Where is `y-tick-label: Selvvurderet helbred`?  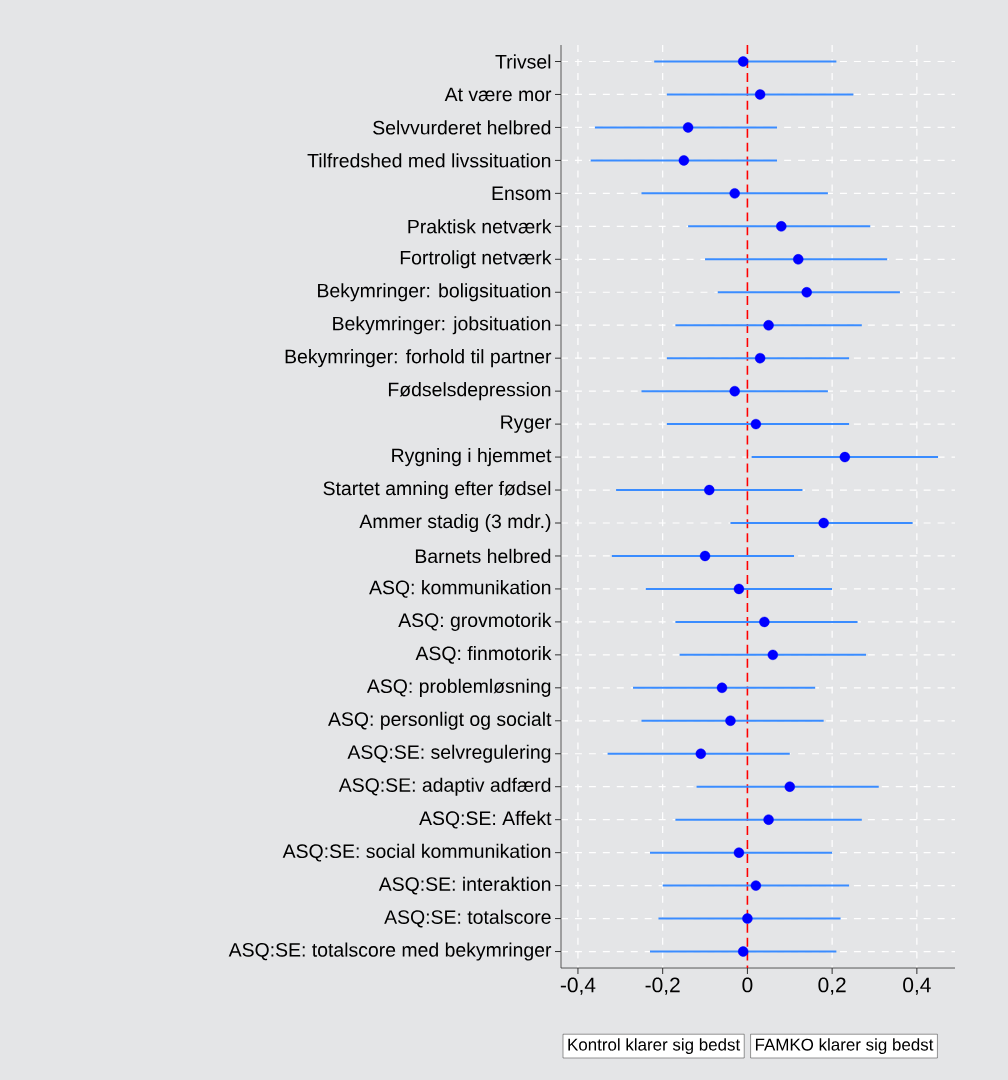
y-tick-label: Selvvurderet helbred is located at coordinates (462, 127).